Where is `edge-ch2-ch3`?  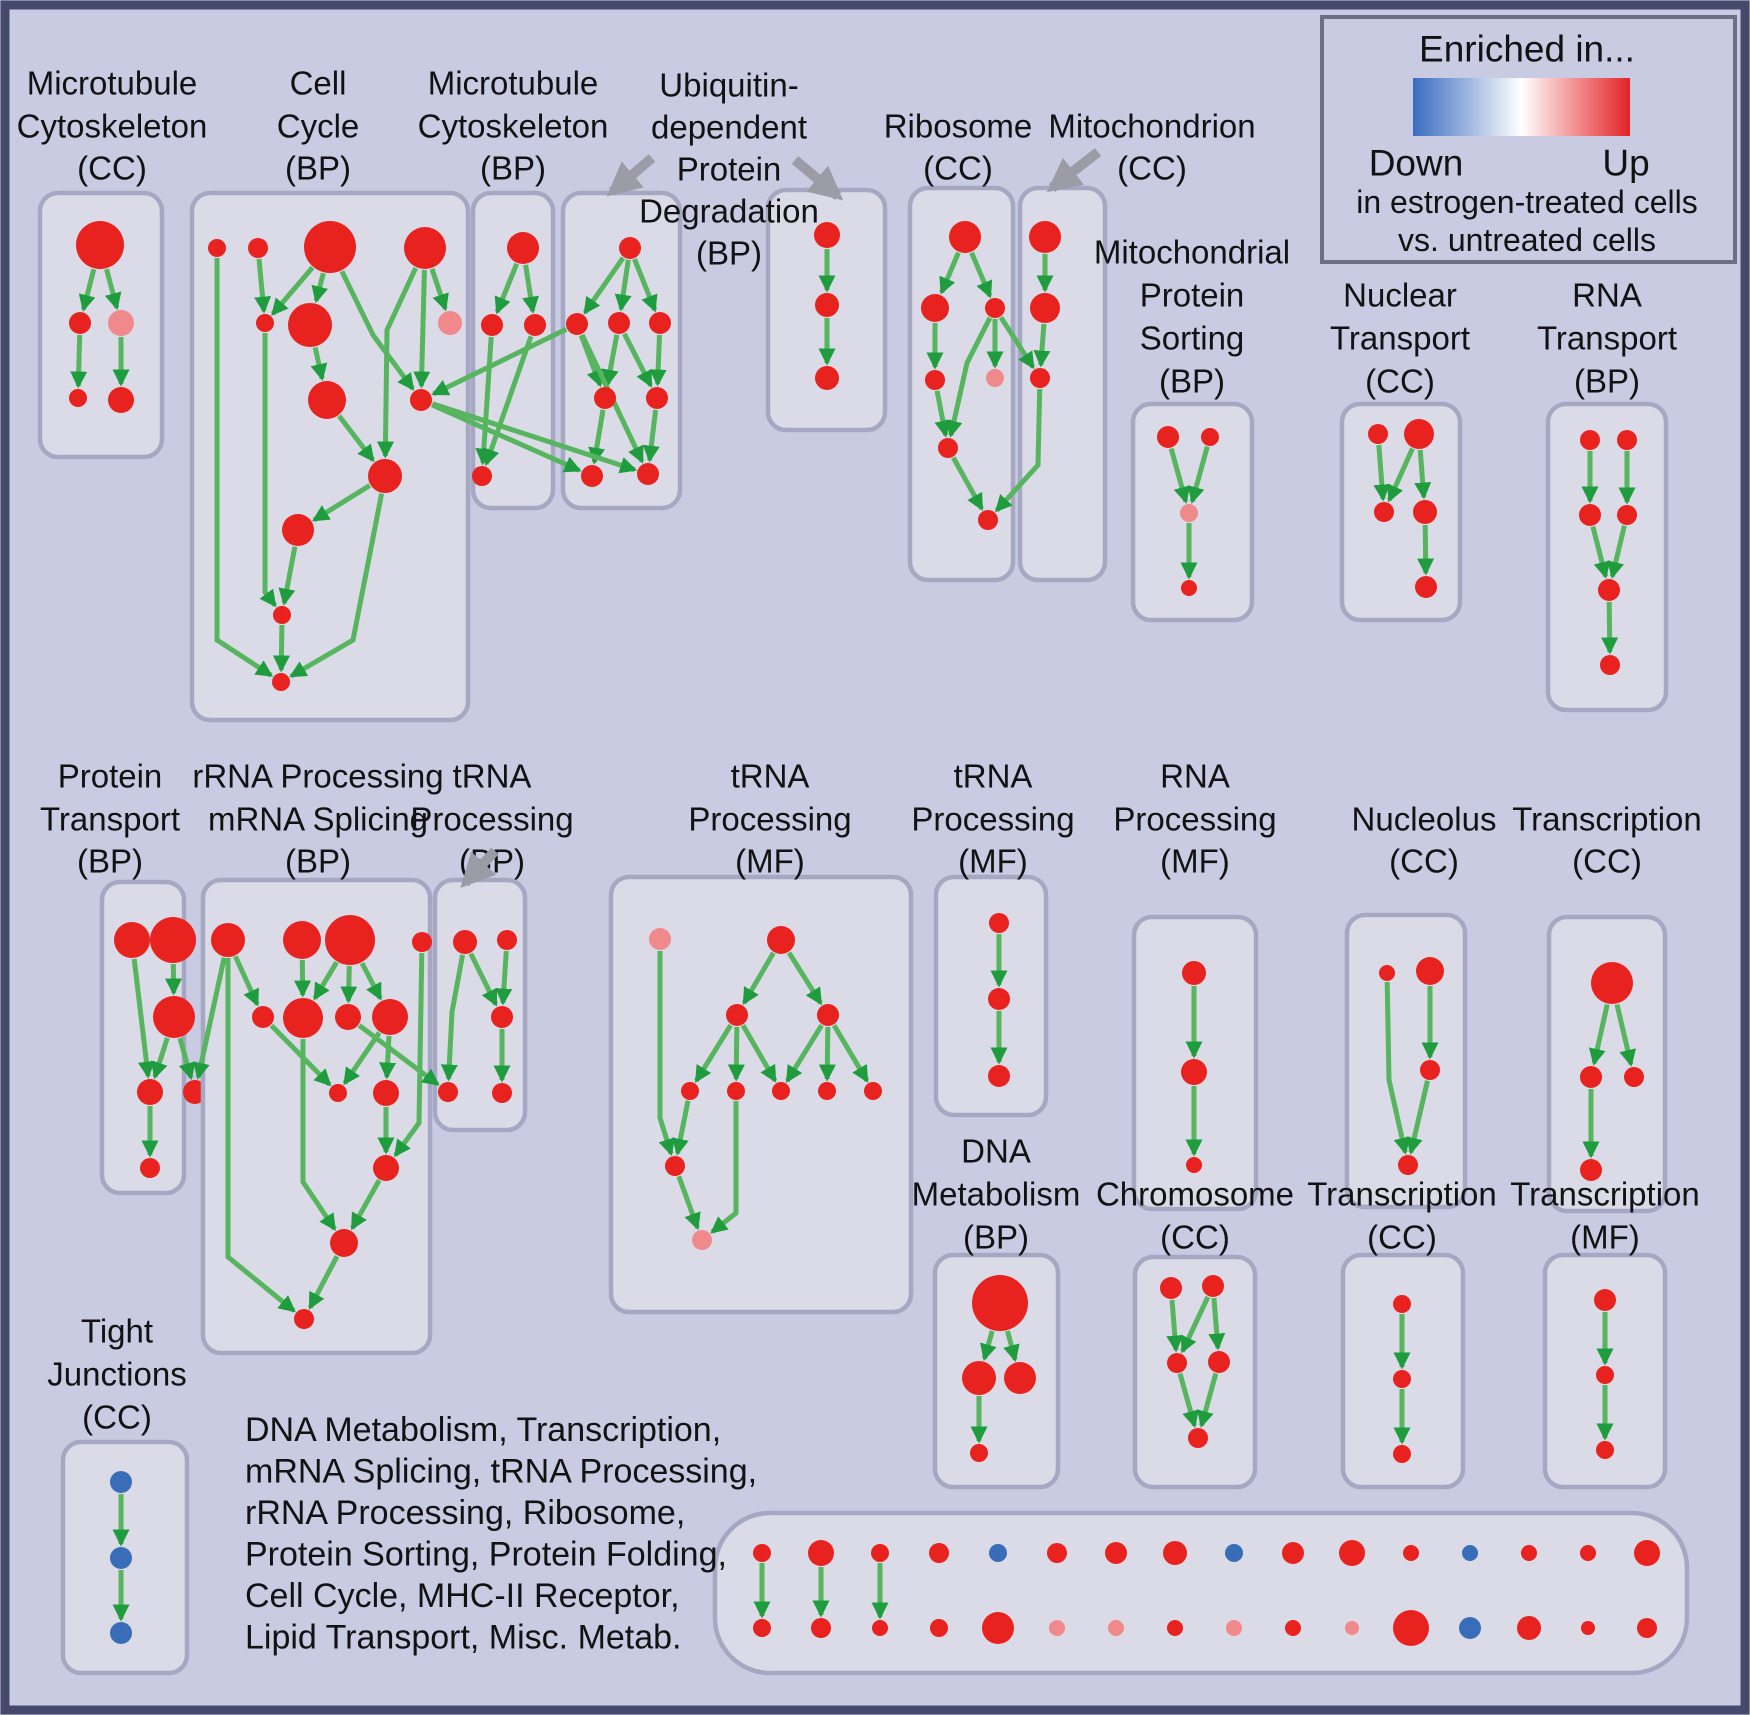
edge-ch2-ch3 is located at coordinates (1195, 1324).